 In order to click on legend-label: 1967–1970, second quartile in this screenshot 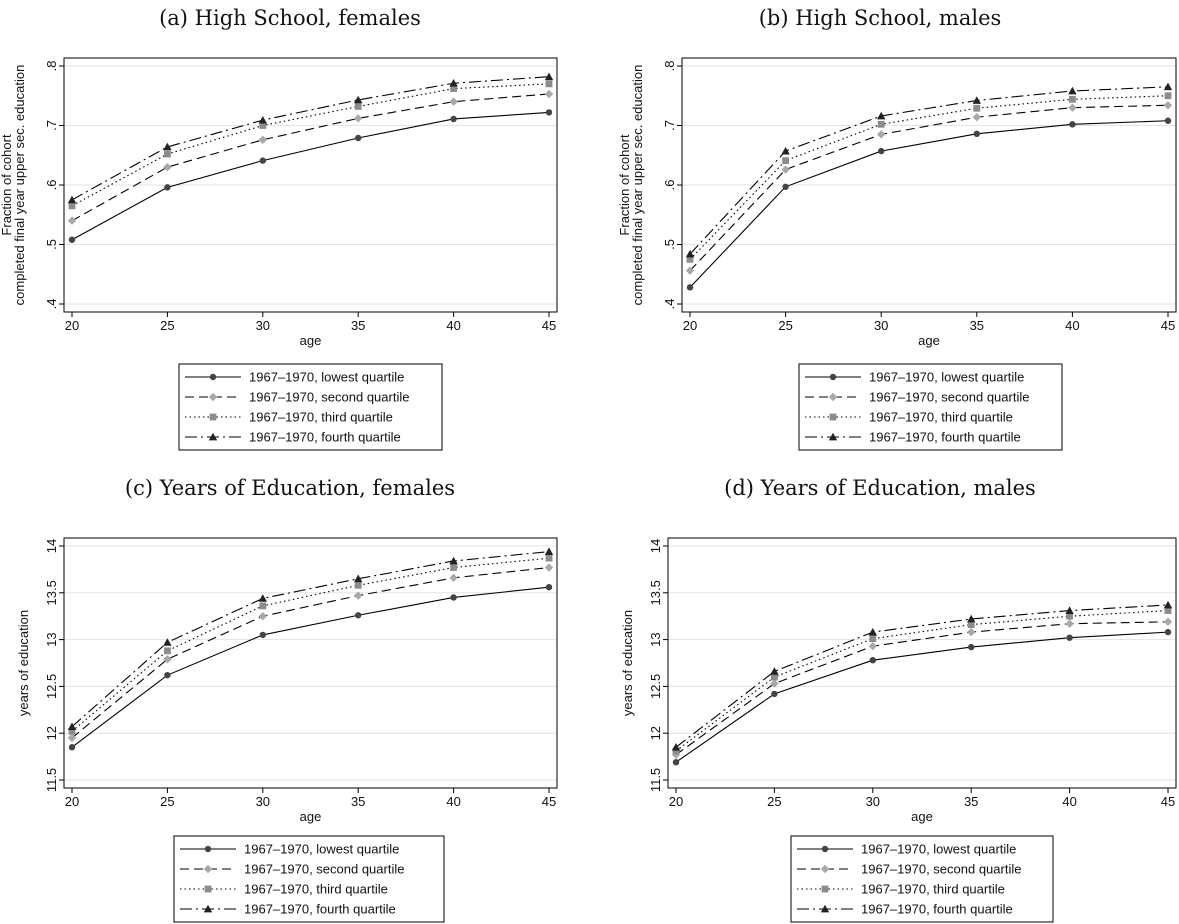, I will do `click(329, 397)`.